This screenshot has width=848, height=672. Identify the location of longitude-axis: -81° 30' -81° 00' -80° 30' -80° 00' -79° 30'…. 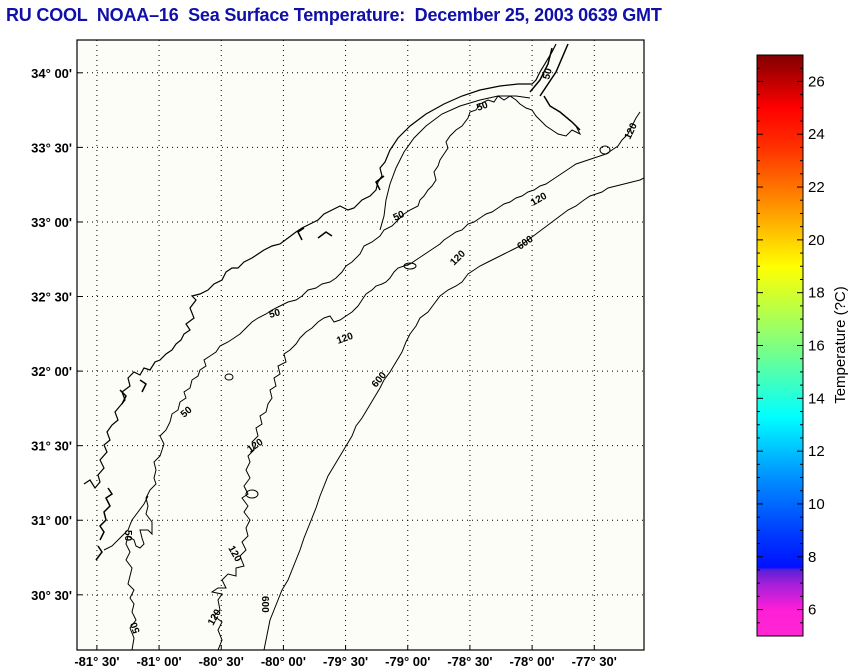
(345, 657).